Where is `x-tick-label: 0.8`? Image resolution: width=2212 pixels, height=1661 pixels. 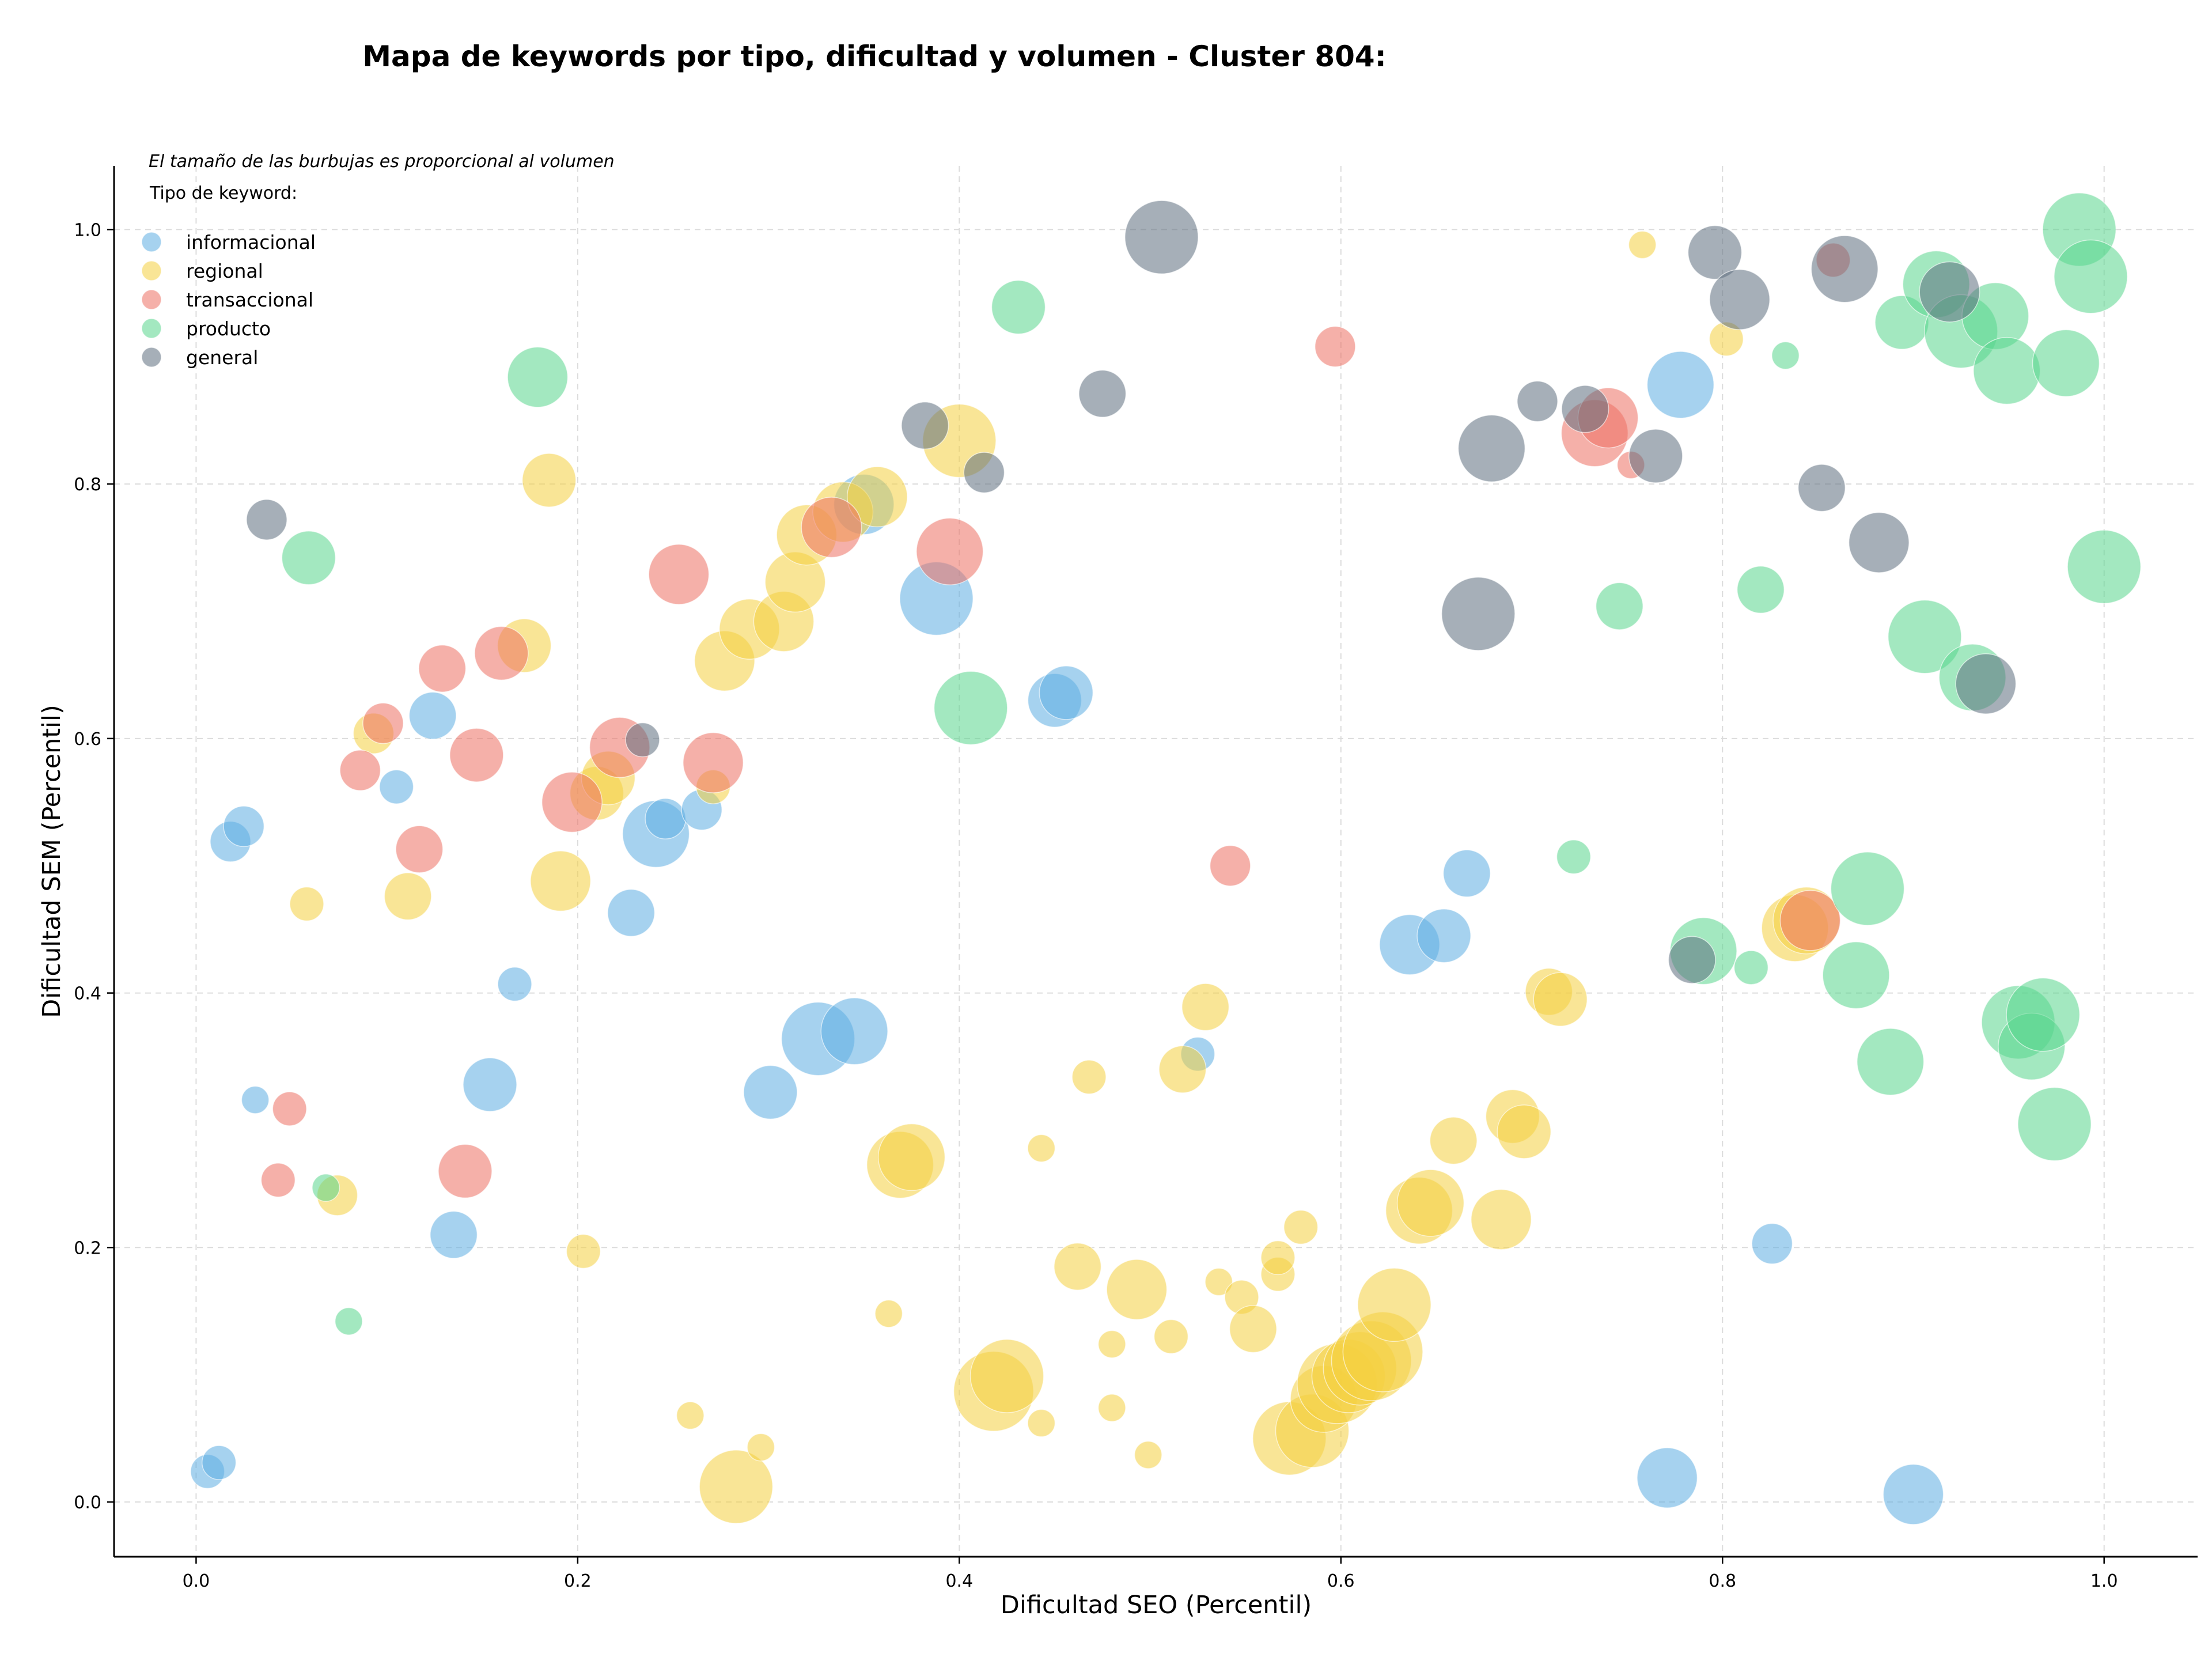
x-tick-label: 0.8 is located at coordinates (1722, 1581).